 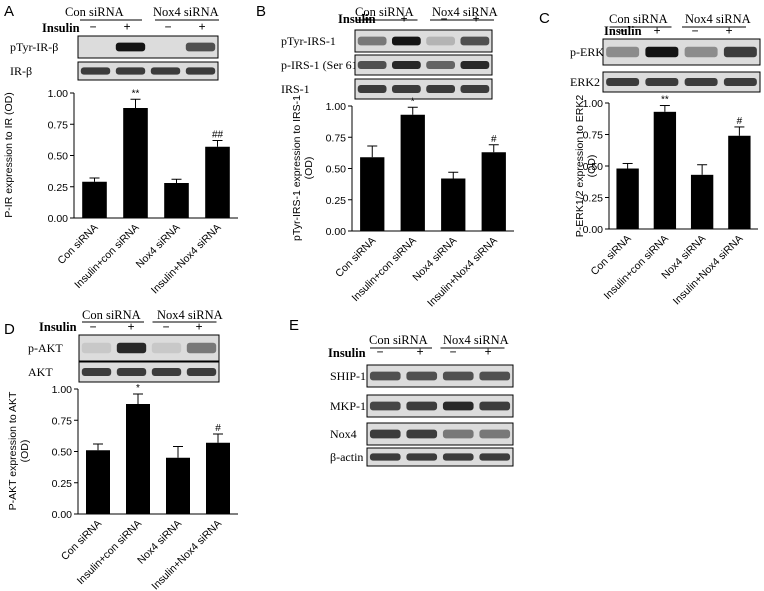 What do you see at coordinates (218, 135) in the screenshot?
I see `significance-mark: ##` at bounding box center [218, 135].